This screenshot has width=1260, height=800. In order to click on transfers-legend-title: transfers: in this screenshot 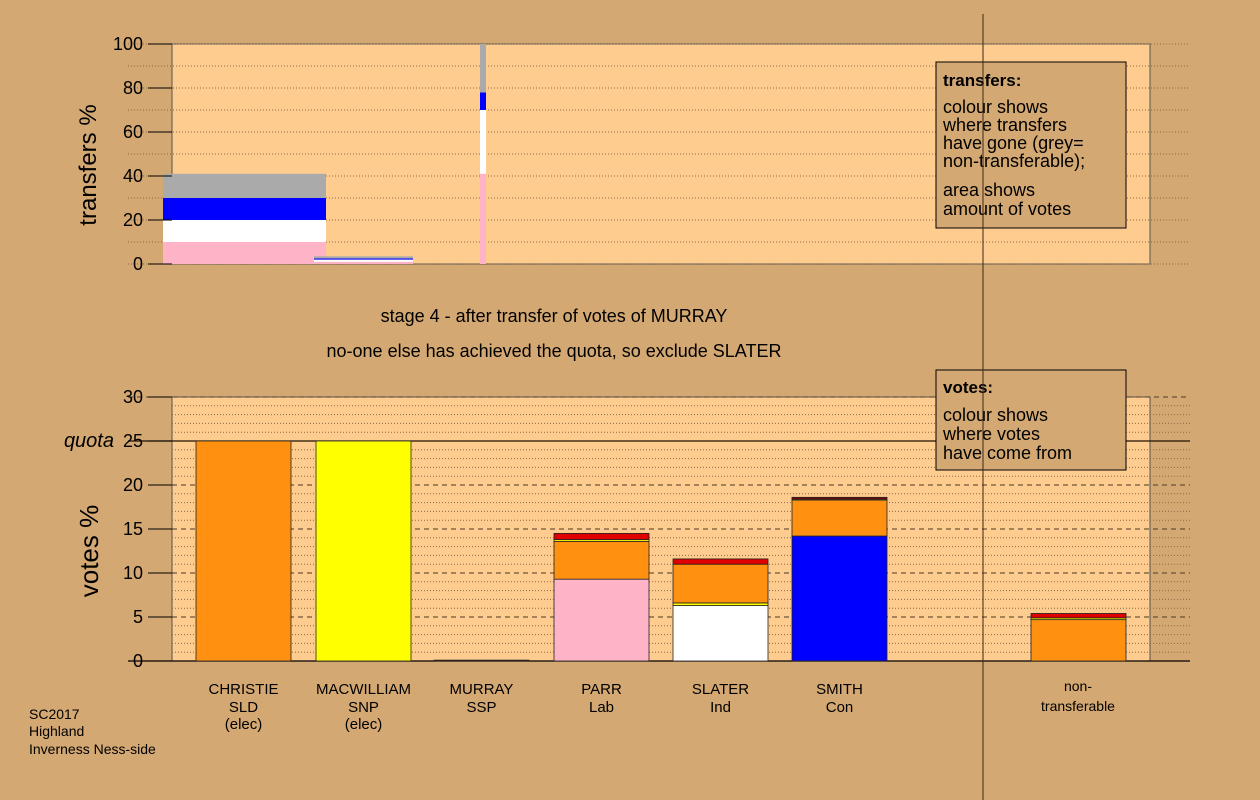, I will do `click(982, 80)`.